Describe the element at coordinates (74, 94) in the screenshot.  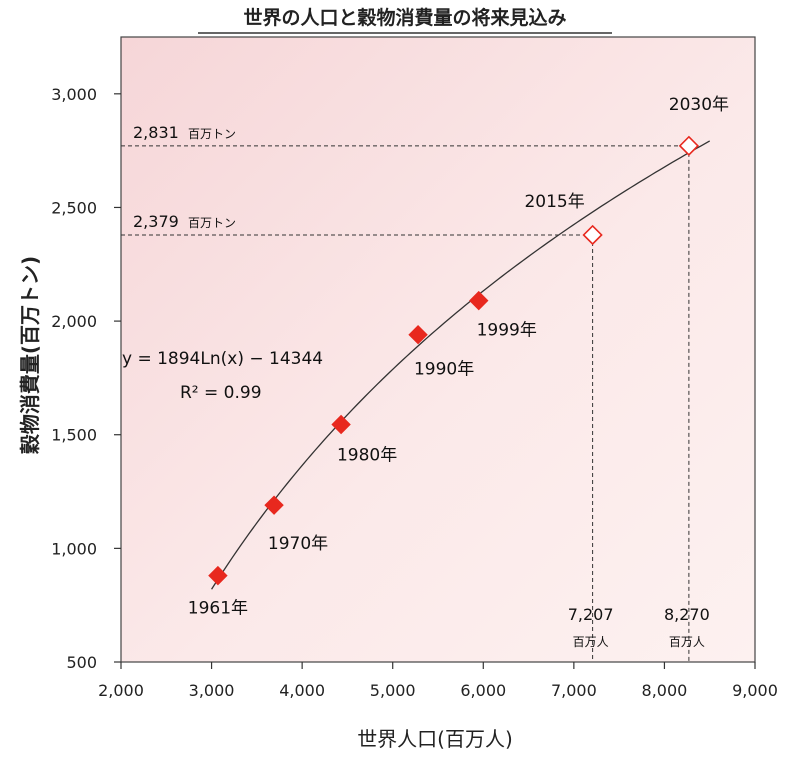
I see `y-tick-label: 3,000` at that location.